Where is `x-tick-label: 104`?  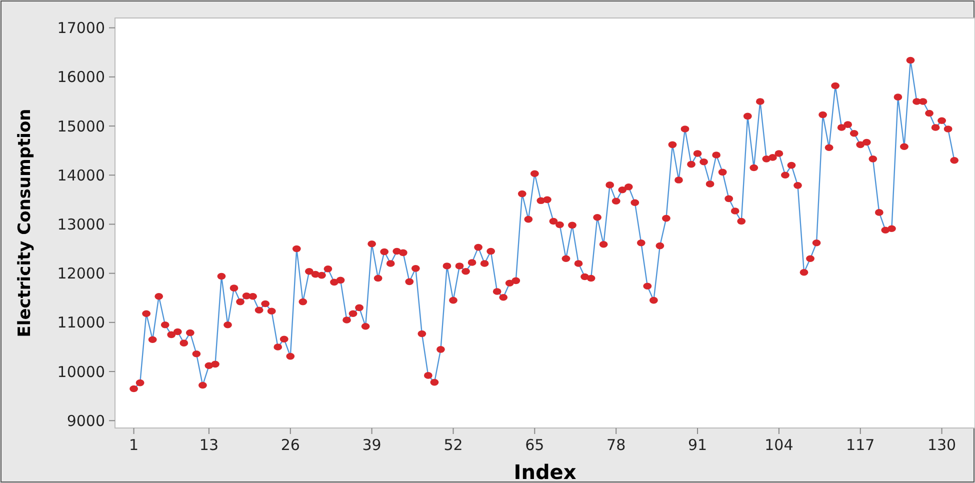 x-tick-label: 104 is located at coordinates (779, 445).